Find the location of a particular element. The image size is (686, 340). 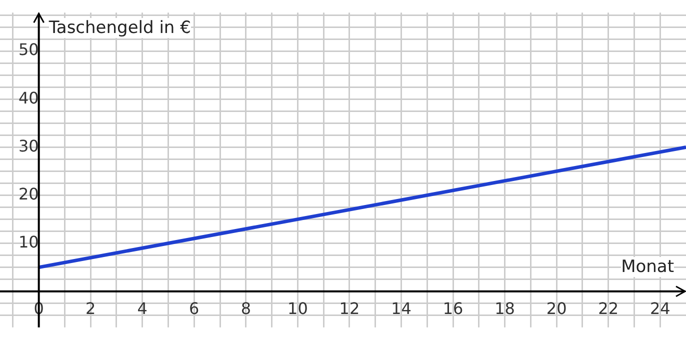

y-tick-label: 20 is located at coordinates (28, 194).